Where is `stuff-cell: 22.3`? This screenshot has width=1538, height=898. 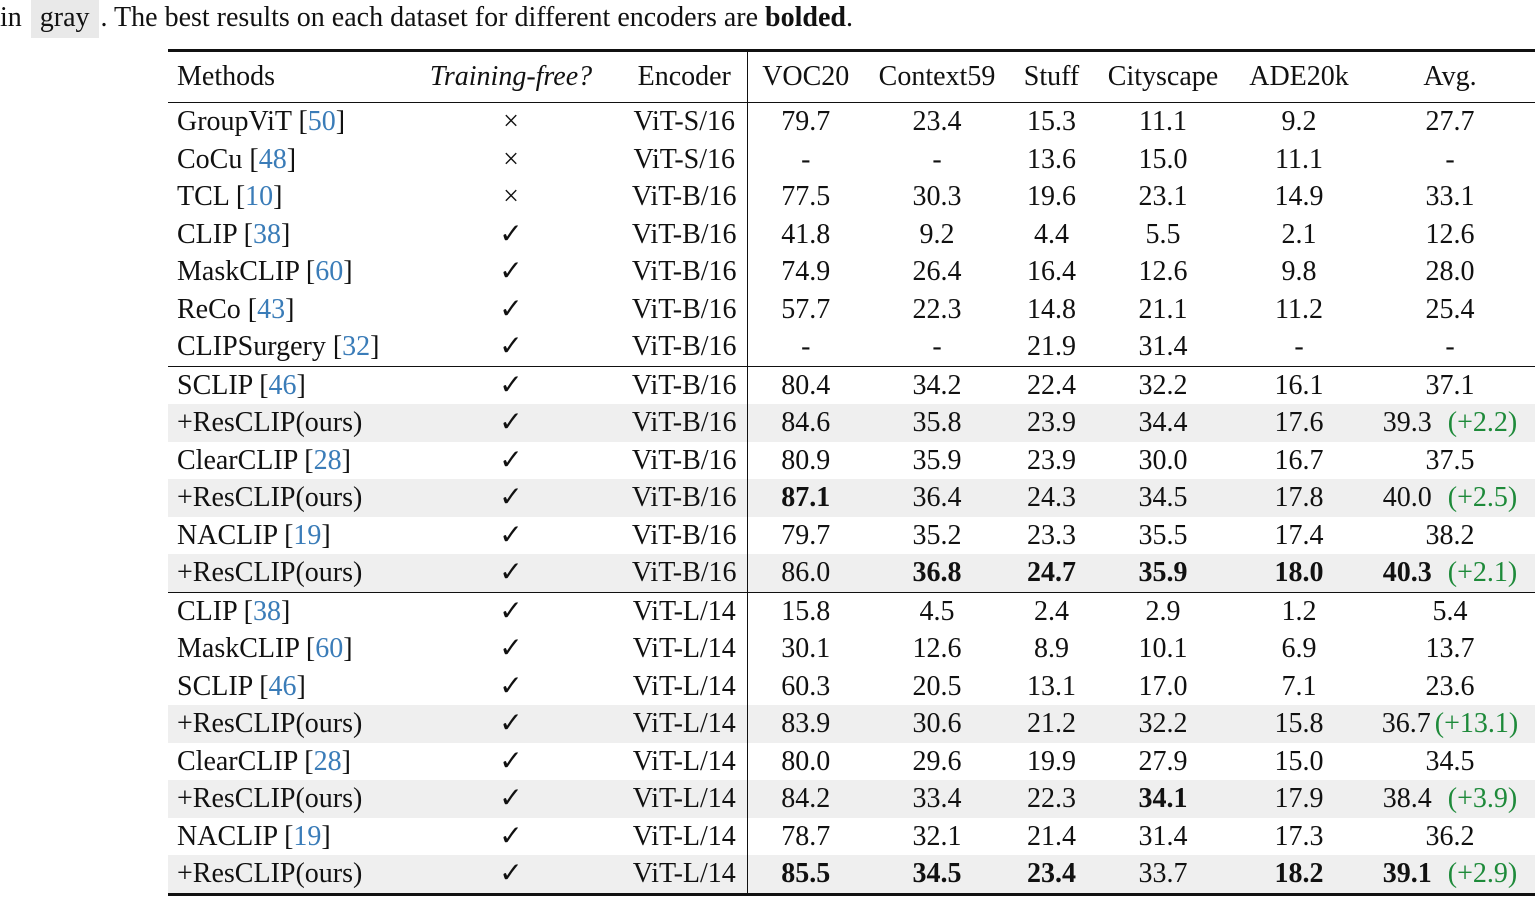 stuff-cell: 22.3 is located at coordinates (1051, 799).